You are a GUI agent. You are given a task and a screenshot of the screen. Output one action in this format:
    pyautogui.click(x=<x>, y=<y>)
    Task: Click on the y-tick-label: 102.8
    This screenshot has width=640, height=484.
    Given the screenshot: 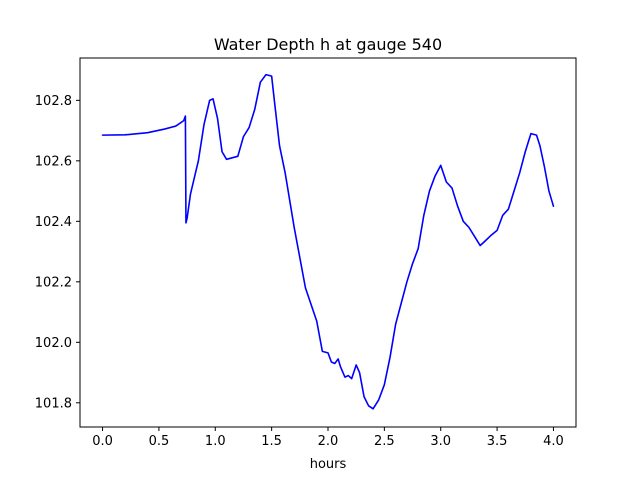 What is the action you would take?
    pyautogui.click(x=53, y=101)
    